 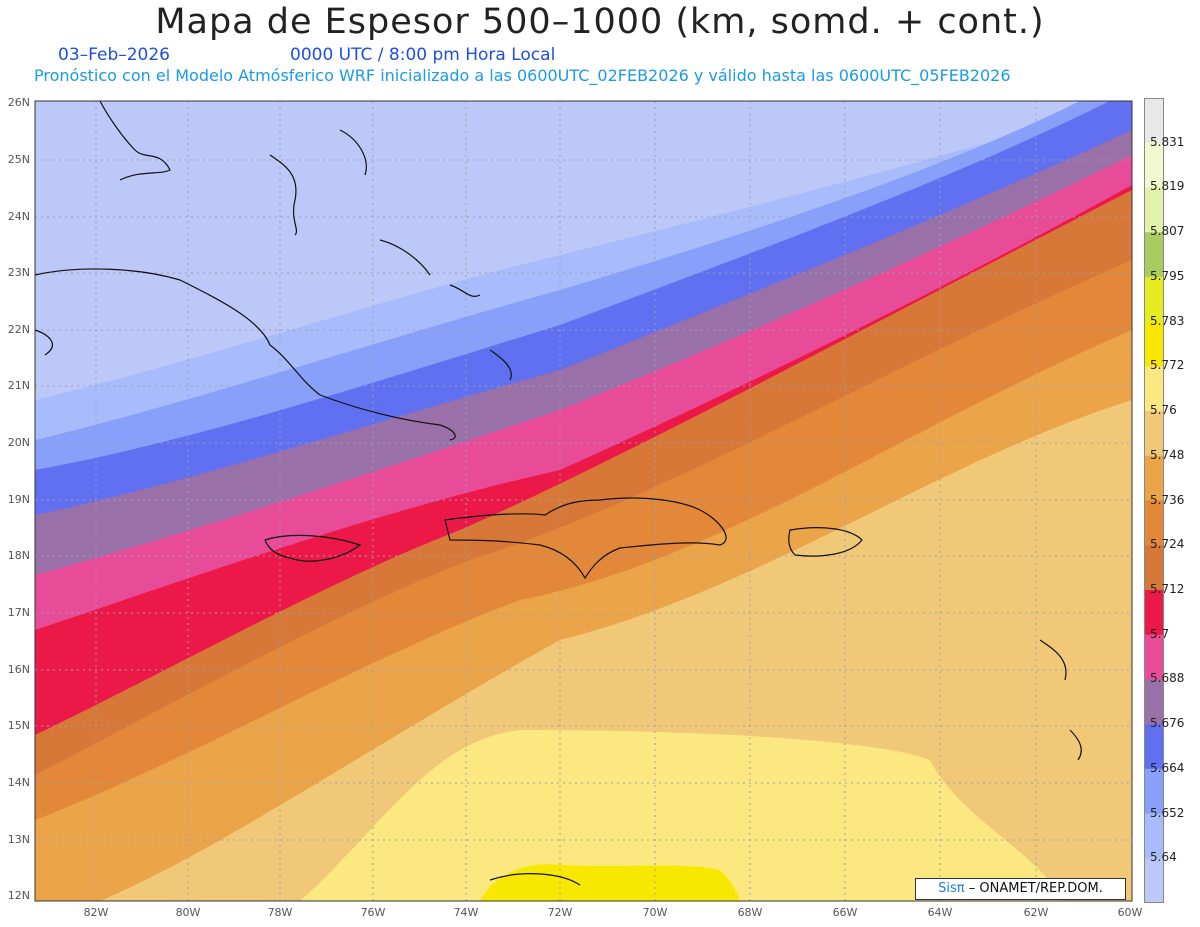 I want to click on colorbar-label: 5.819, so click(x=1167, y=186).